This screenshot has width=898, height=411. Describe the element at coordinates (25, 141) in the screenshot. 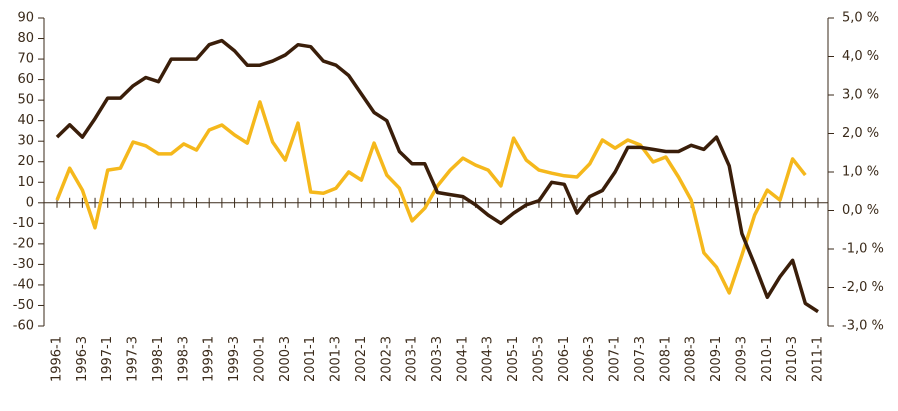

I see `y-tick-label: 30` at that location.